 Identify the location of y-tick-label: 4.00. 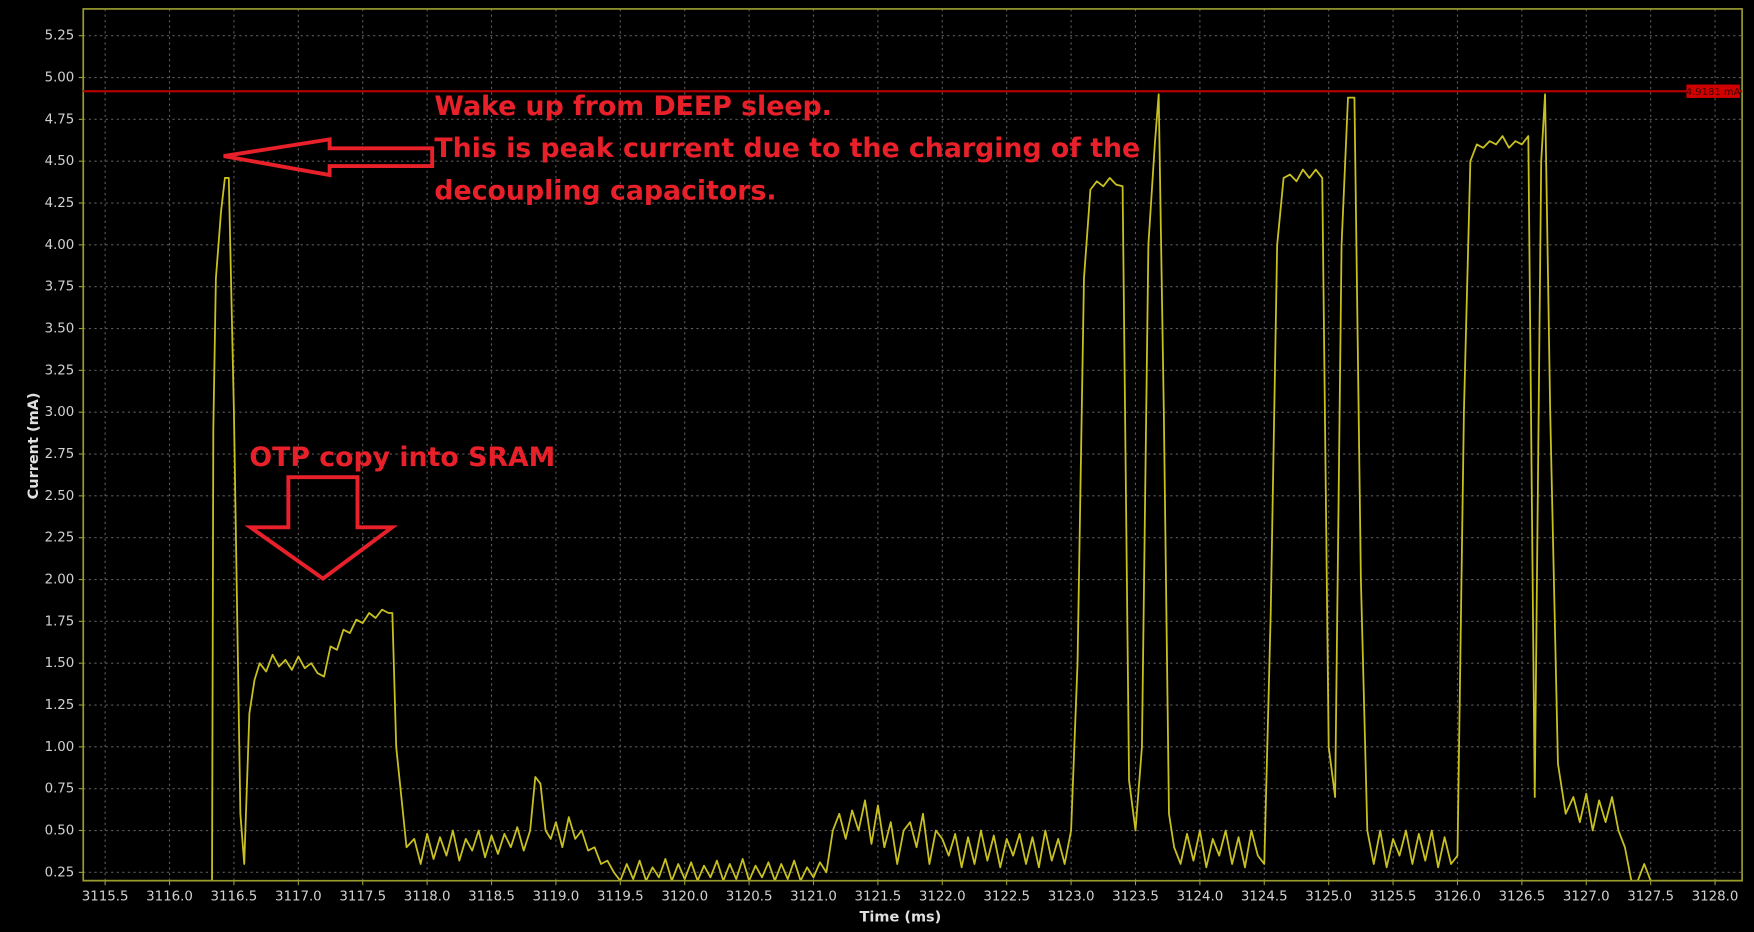
(60, 245).